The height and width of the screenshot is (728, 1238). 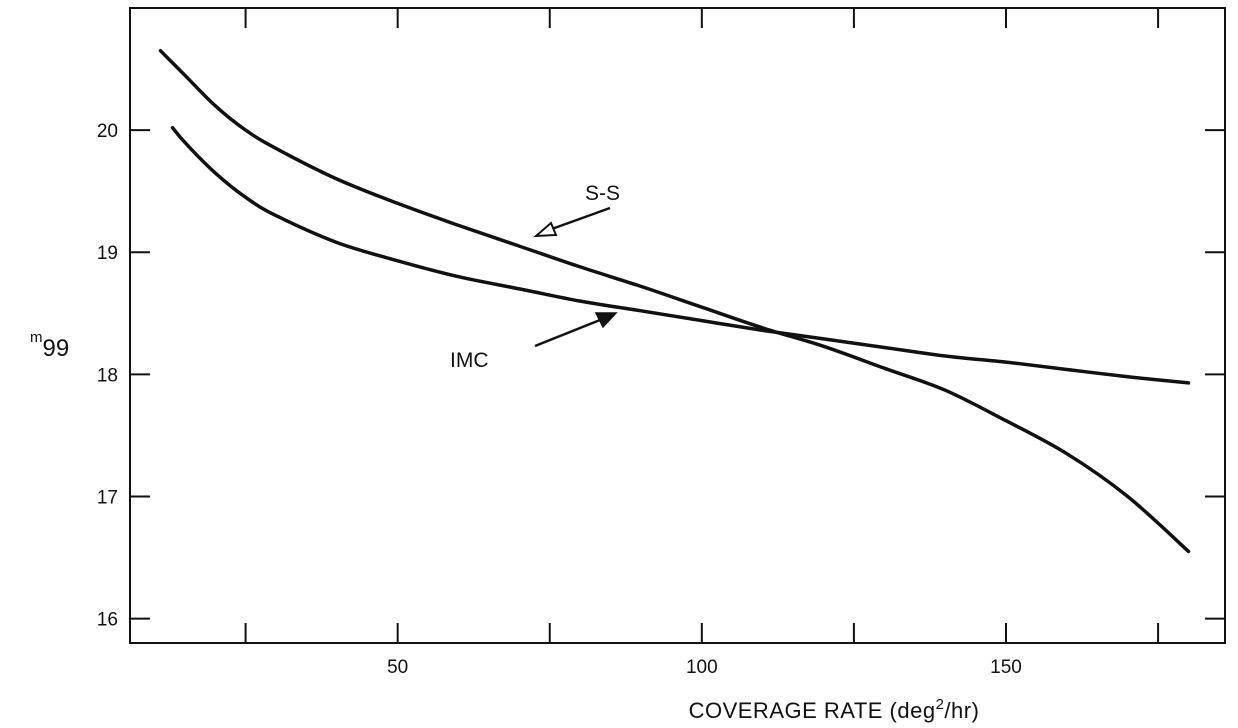 I want to click on y-tick-label: 19, so click(x=107, y=253).